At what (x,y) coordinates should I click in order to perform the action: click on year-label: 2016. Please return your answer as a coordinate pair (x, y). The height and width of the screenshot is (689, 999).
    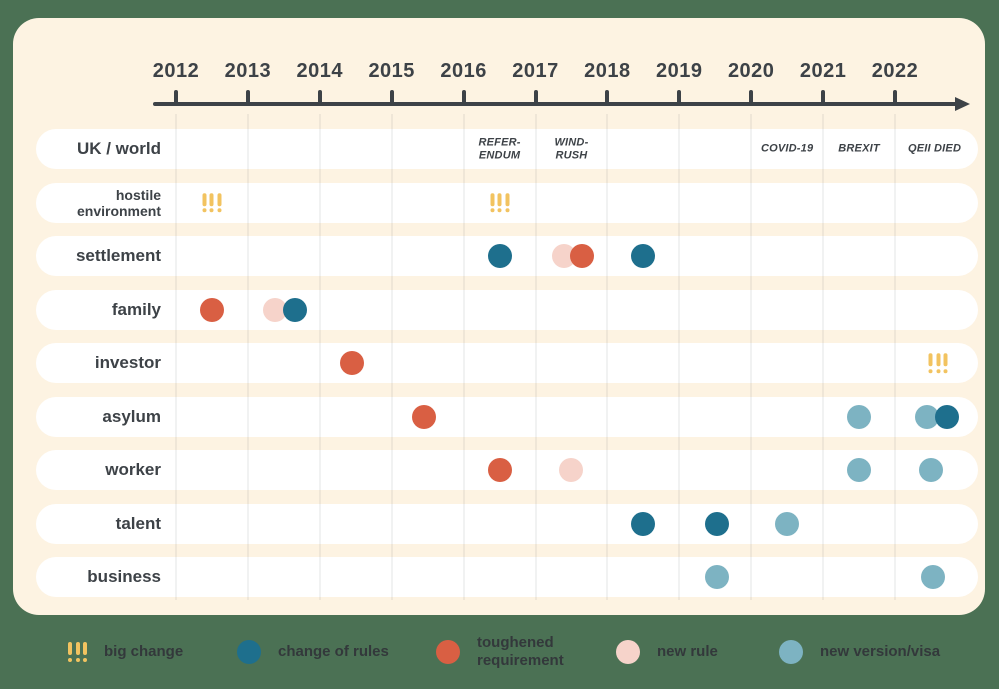
    Looking at the image, I should click on (463, 71).